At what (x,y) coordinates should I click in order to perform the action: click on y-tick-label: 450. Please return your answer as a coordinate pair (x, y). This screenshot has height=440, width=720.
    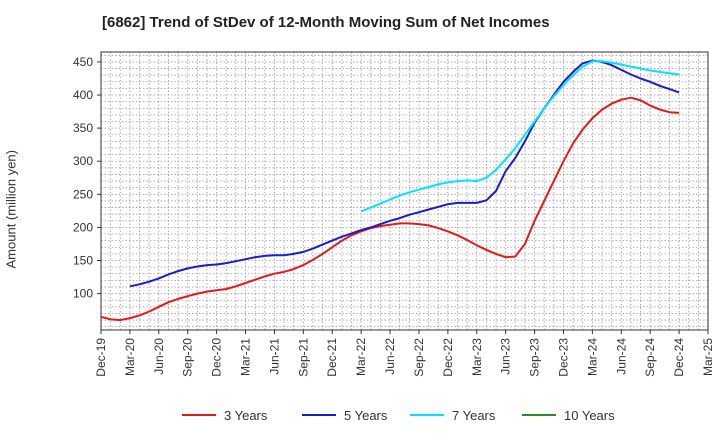
    Looking at the image, I should click on (83, 62).